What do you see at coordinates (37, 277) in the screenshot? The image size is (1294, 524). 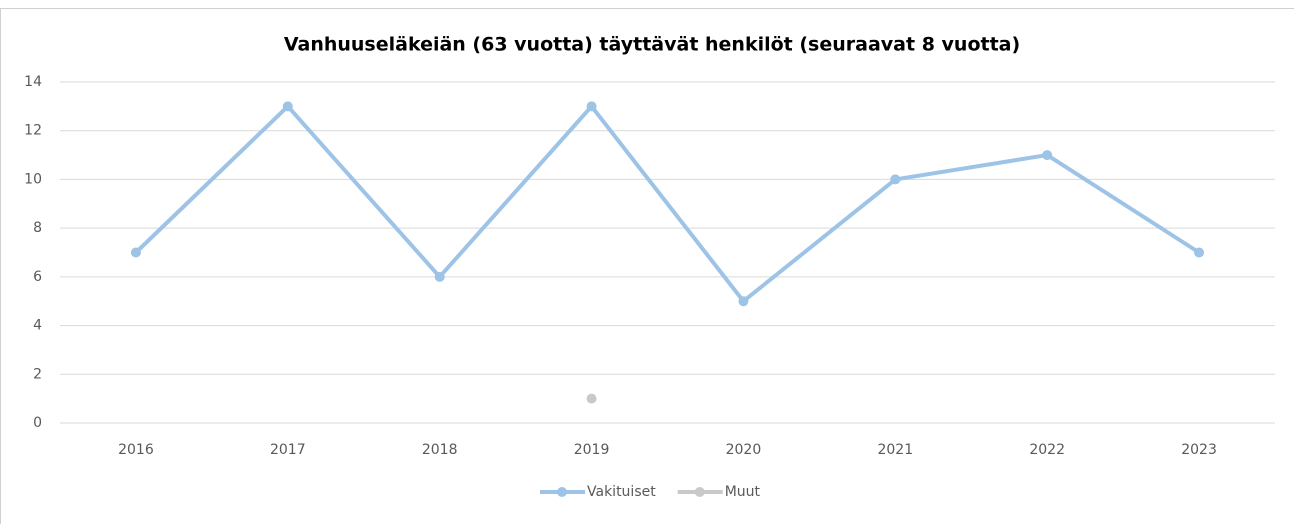 I see `y-tick-label: 6` at bounding box center [37, 277].